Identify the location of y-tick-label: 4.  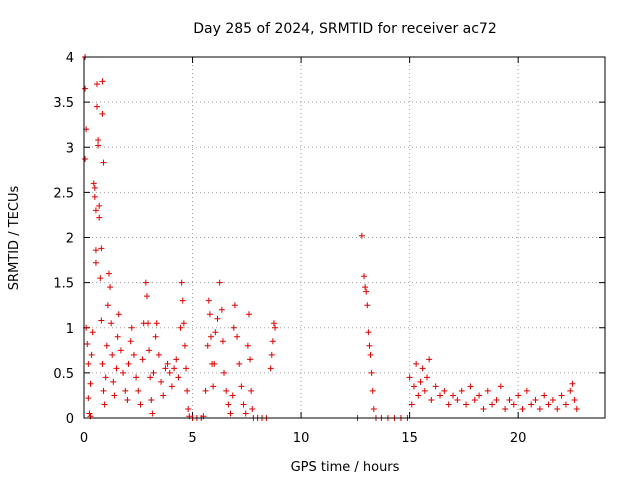
(70, 58).